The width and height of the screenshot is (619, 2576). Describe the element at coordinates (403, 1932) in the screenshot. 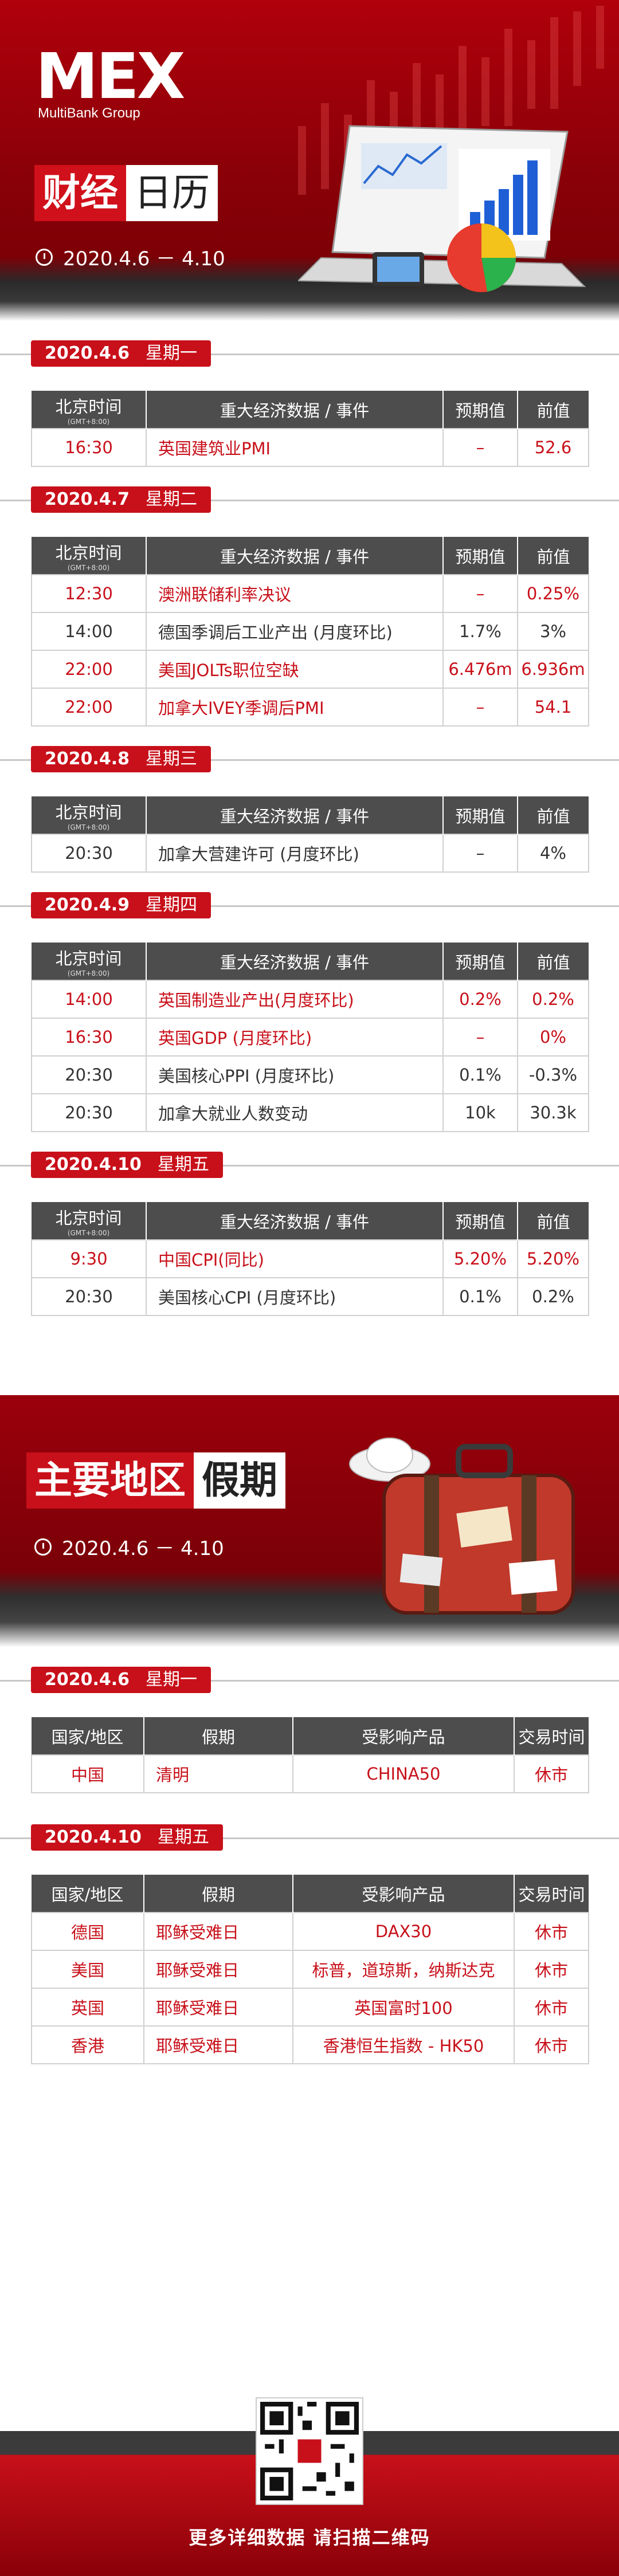

I see `cell-product: DAX30` at that location.